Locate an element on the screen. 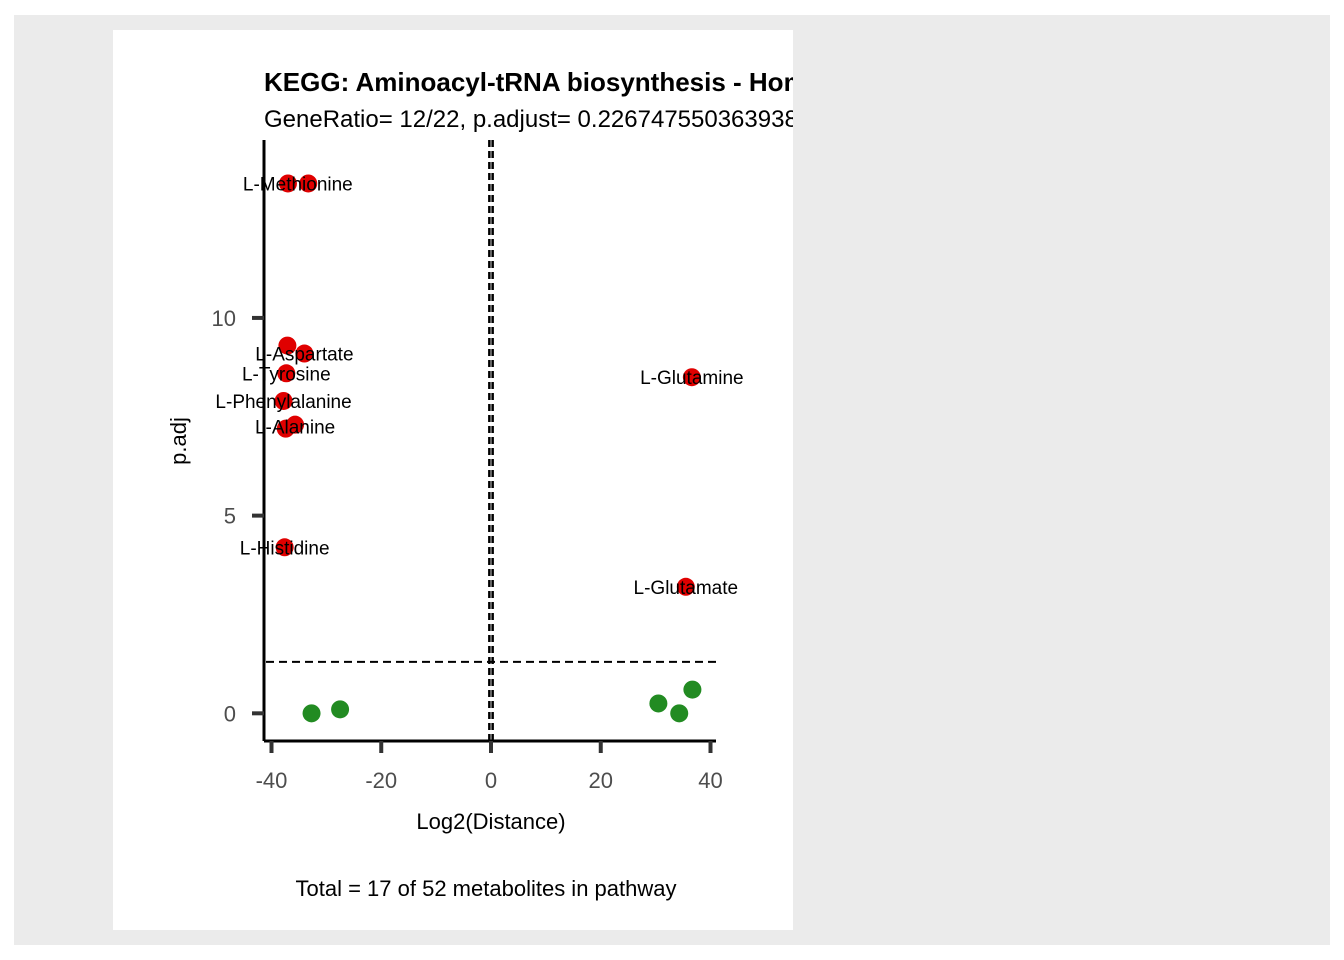  x-tick-label: -40 is located at coordinates (272, 780).